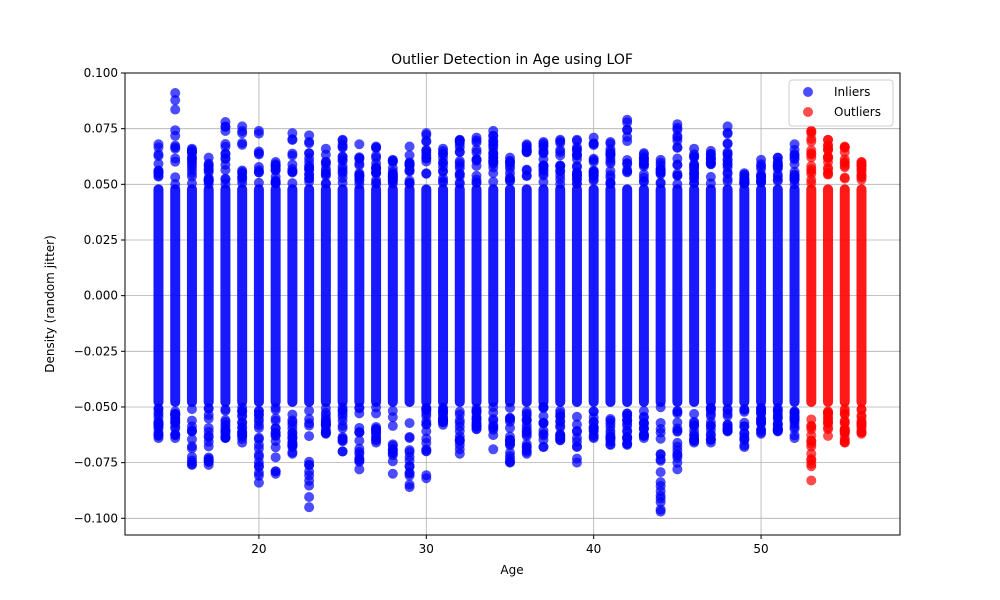 The image size is (1000, 600). Describe the element at coordinates (760, 549) in the screenshot. I see `x-tick-label: 50` at that location.